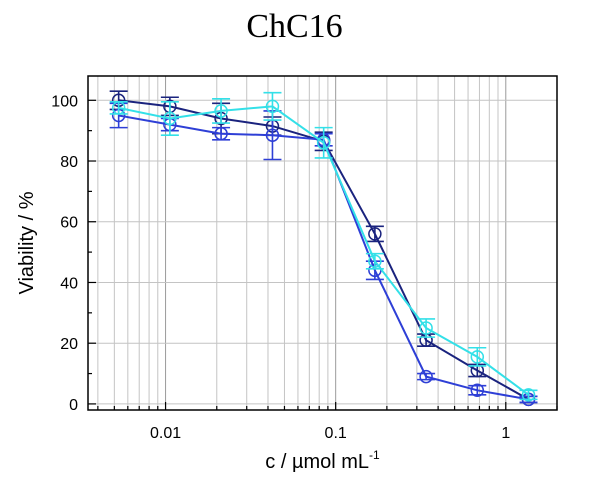 This screenshot has width=589, height=480. What do you see at coordinates (27, 242) in the screenshot?
I see `y-axis-label: Viability / %` at bounding box center [27, 242].